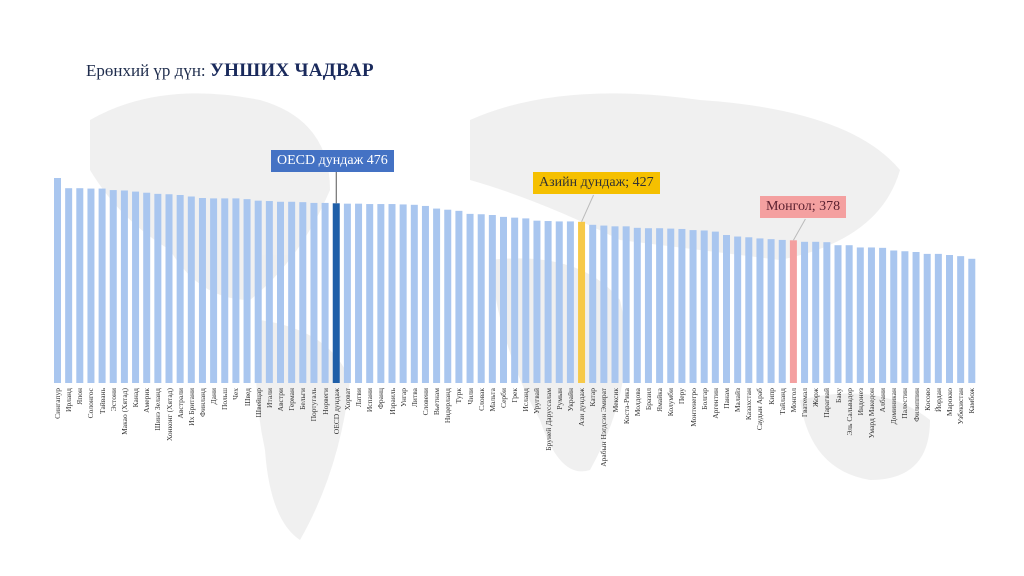 This screenshot has height=576, width=1024. I want to click on x-tick-label: Камбож, so click(972, 401).